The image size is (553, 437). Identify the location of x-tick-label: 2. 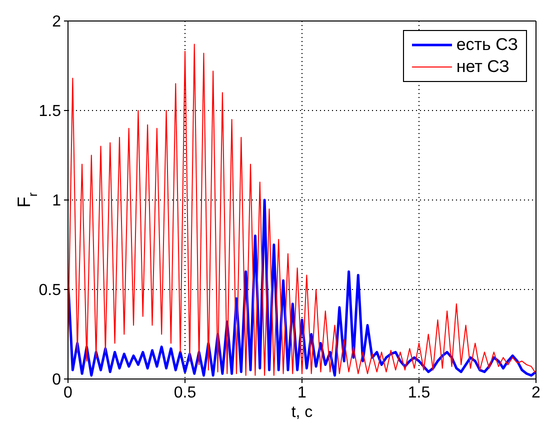
(536, 393).